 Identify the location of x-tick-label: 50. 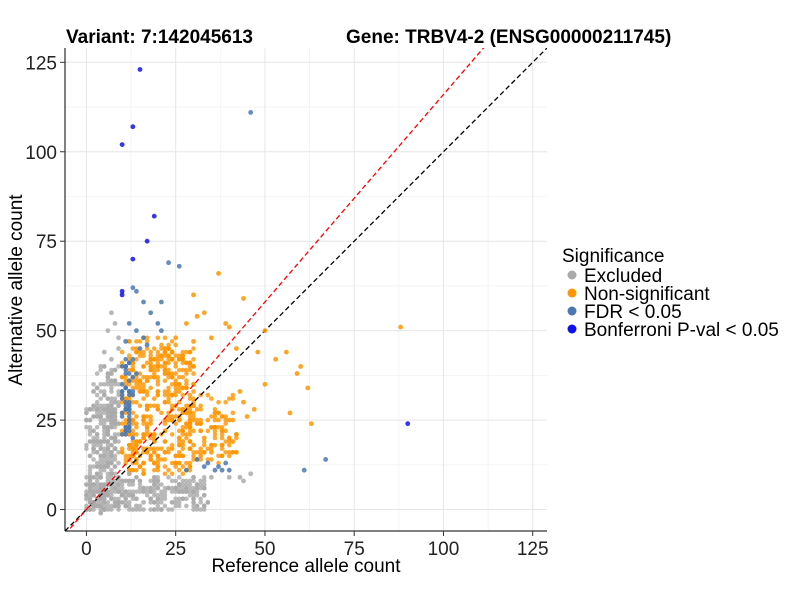
(264, 549).